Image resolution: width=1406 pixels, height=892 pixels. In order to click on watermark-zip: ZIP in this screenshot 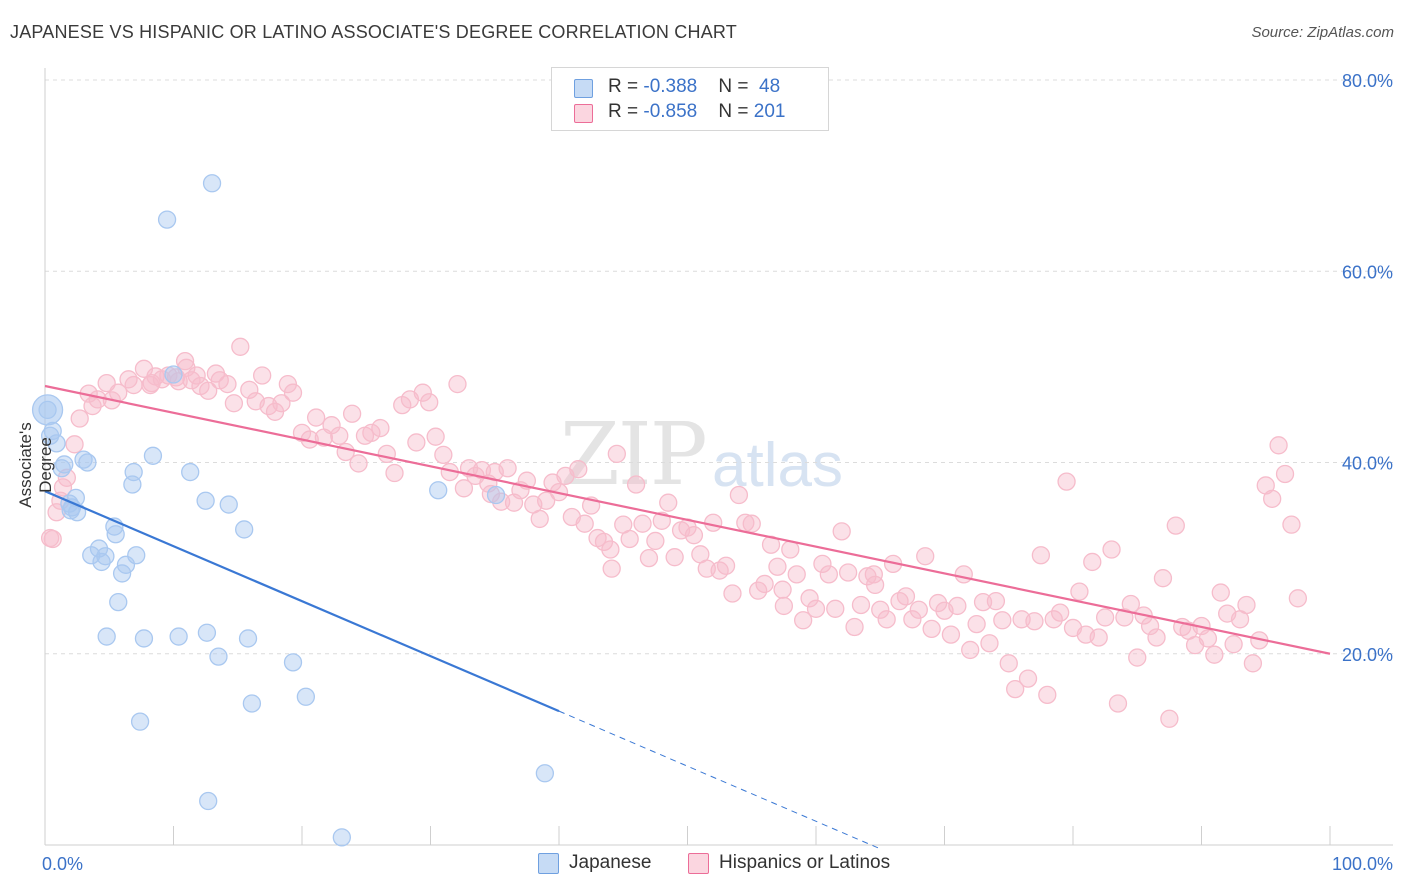, I will do `click(634, 455)`.